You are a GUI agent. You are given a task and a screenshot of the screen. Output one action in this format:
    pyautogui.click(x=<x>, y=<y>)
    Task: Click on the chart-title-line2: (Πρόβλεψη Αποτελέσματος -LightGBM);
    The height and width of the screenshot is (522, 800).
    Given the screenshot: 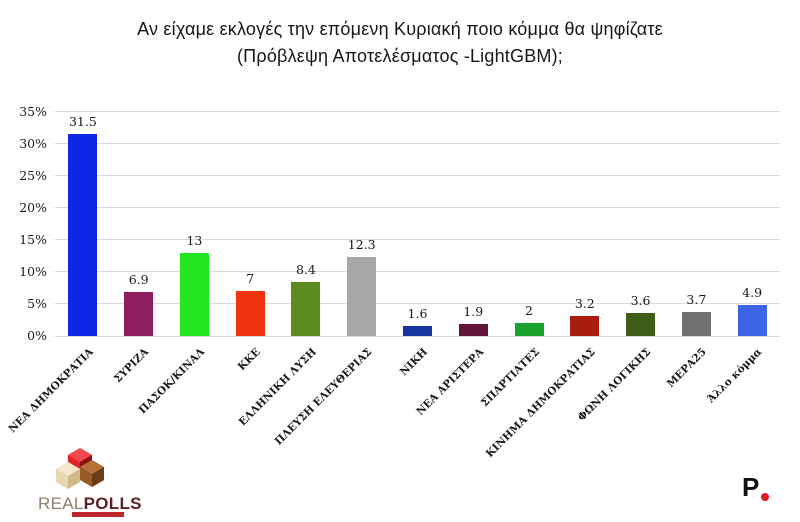 What is the action you would take?
    pyautogui.click(x=399, y=56)
    